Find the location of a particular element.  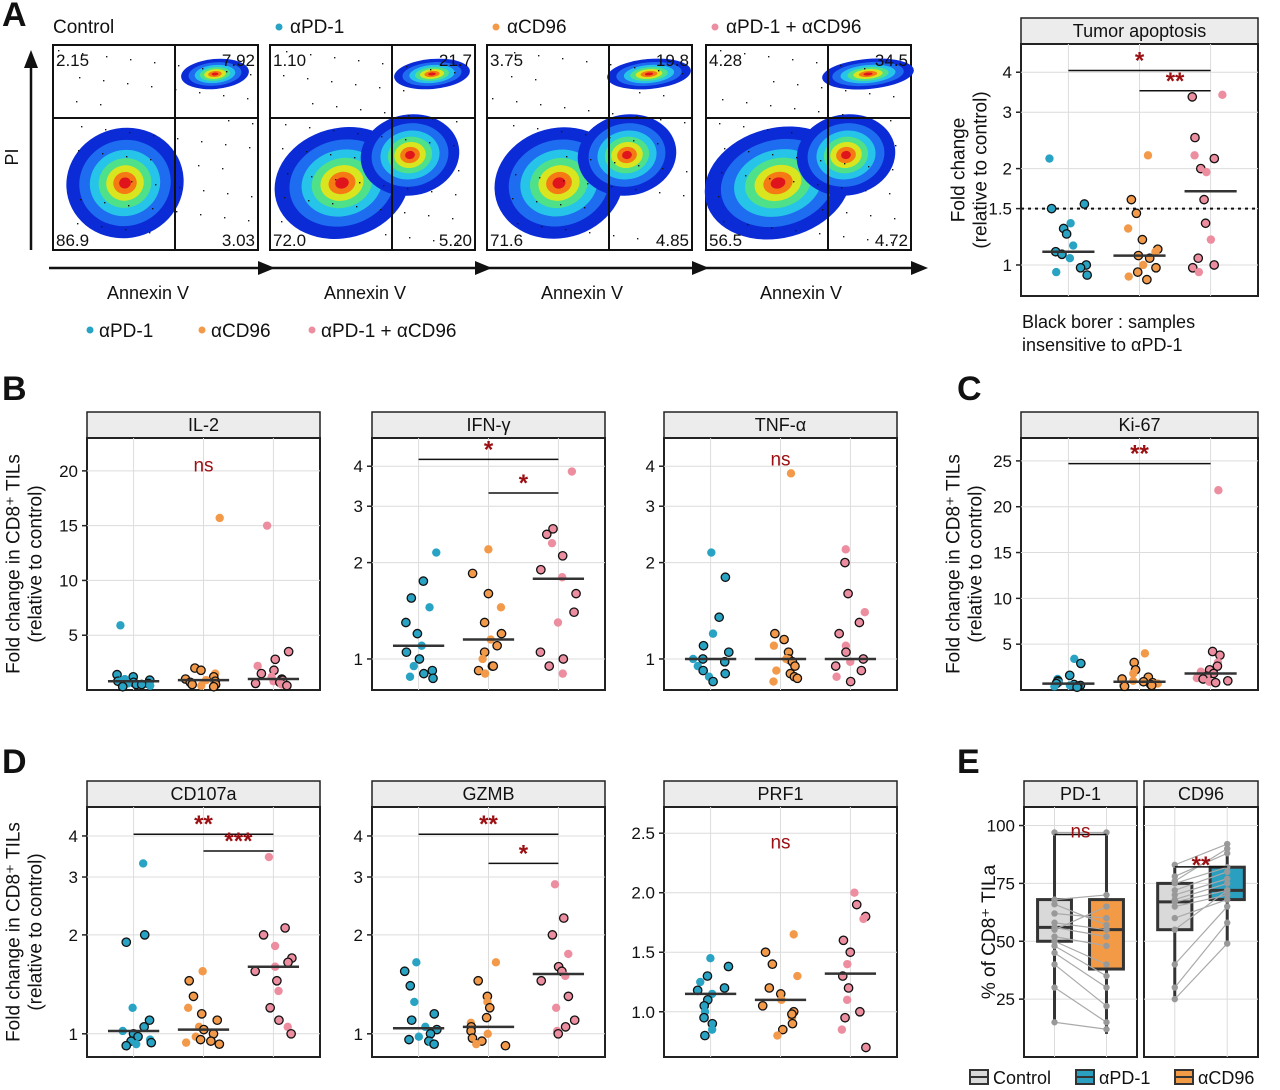

ytick-label-il-2-2: 15 is located at coordinates (68, 526).